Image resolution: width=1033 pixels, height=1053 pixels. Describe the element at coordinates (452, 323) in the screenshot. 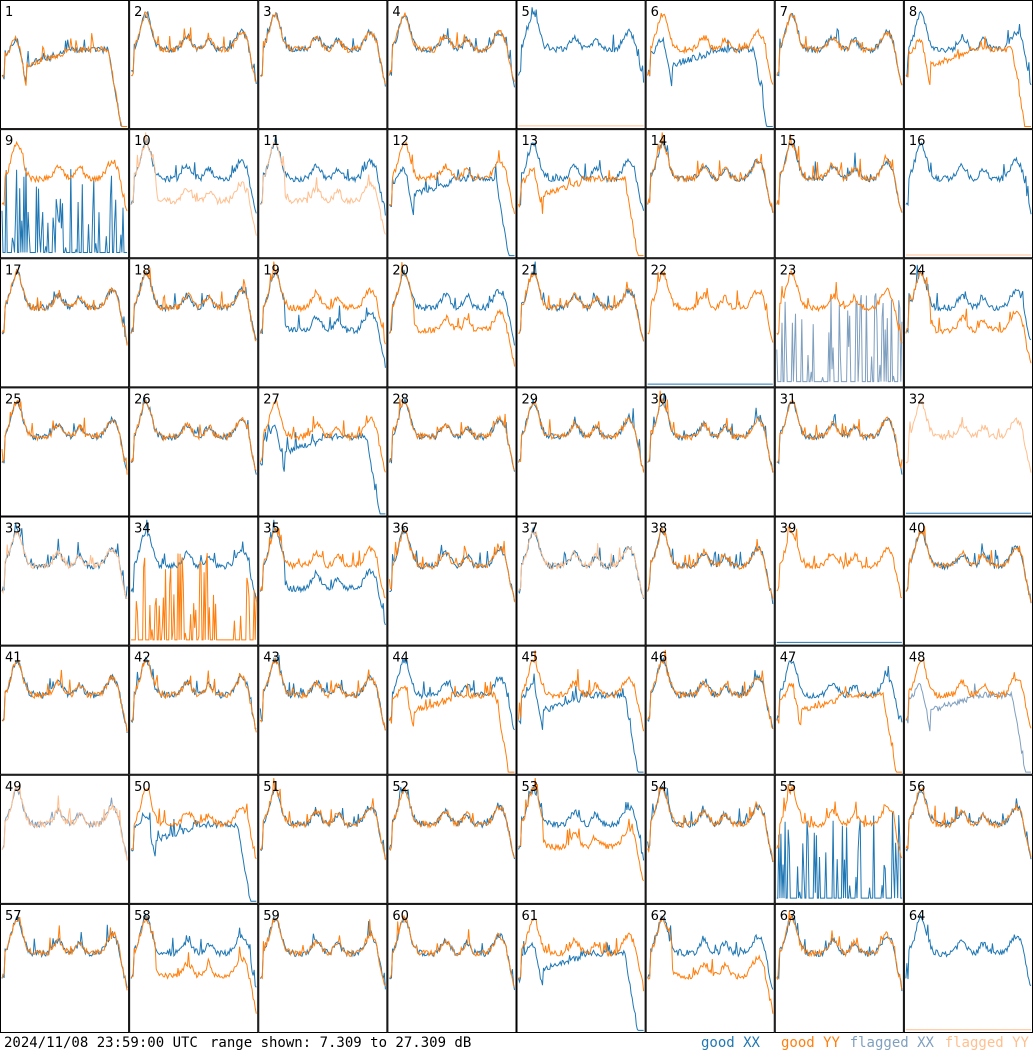

I see `panel-20: 20` at that location.